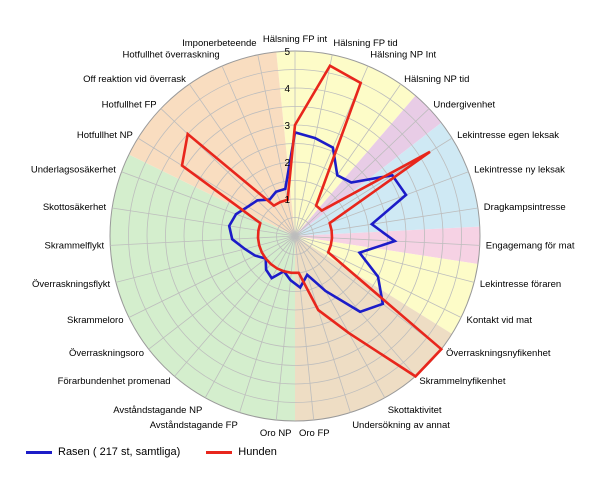 Image resolution: width=600 pixels, height=480 pixels. I want to click on radial-tick-label: 5, so click(287, 52).